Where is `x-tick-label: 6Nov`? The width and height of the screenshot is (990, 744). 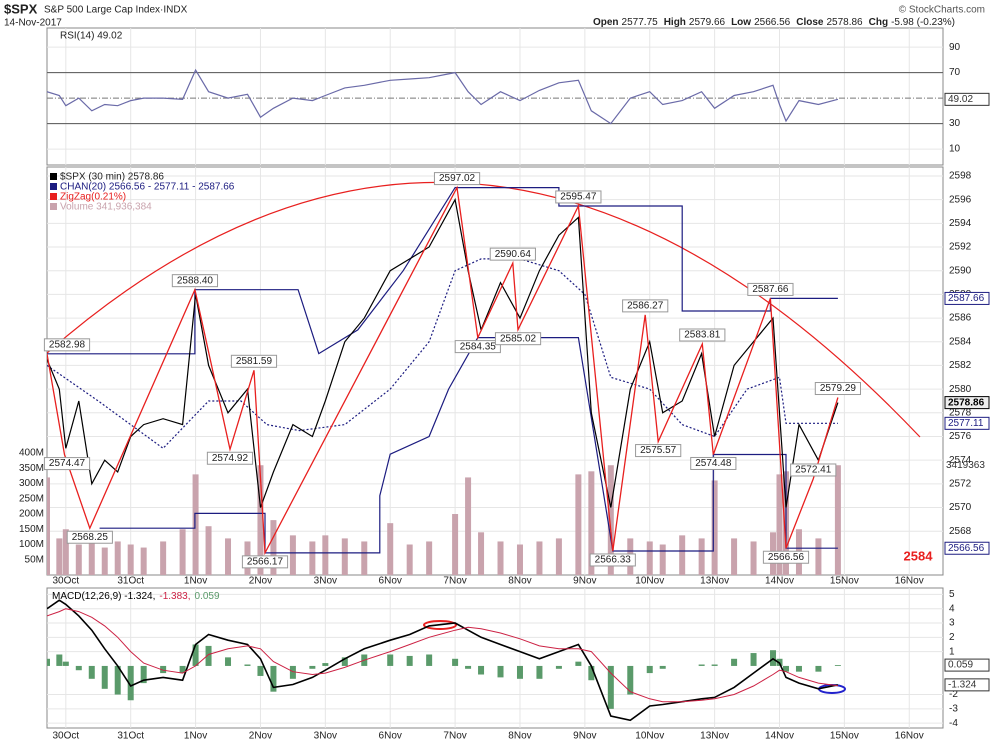
x-tick-label: 6Nov is located at coordinates (390, 736).